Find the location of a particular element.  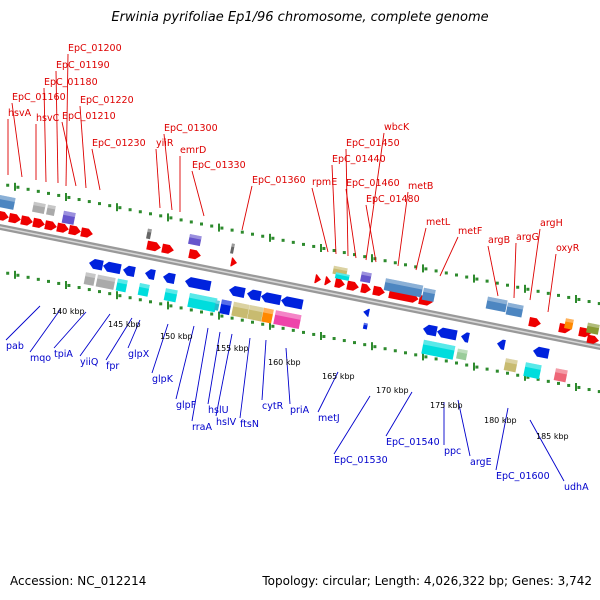

gene-label: cytR is located at coordinates (273, 406).